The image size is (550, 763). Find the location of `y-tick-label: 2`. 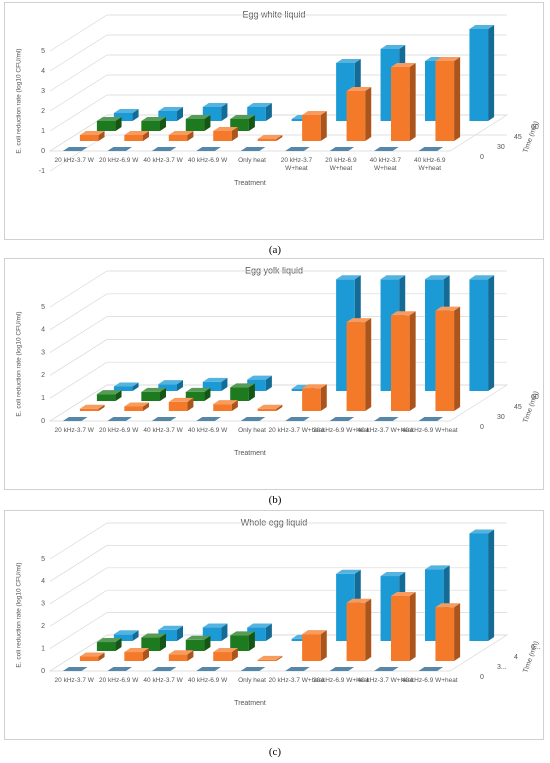

y-tick-label: 2 is located at coordinates (43, 626).